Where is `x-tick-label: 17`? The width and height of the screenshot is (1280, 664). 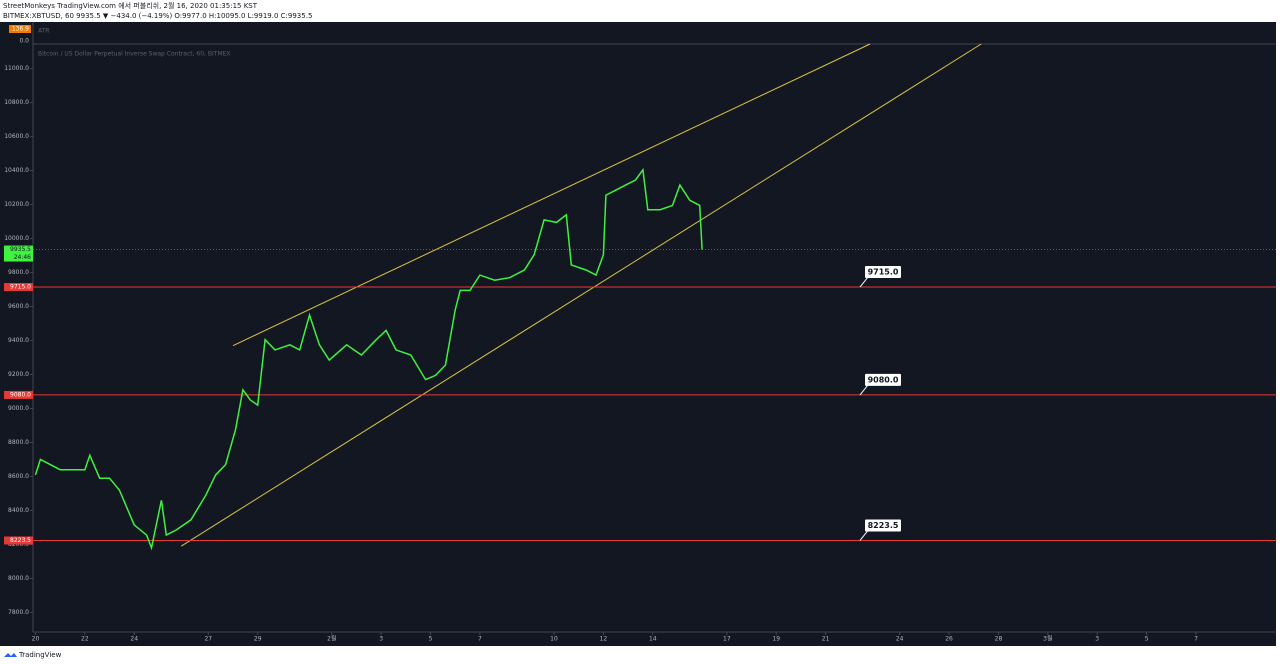 x-tick-label: 17 is located at coordinates (727, 639).